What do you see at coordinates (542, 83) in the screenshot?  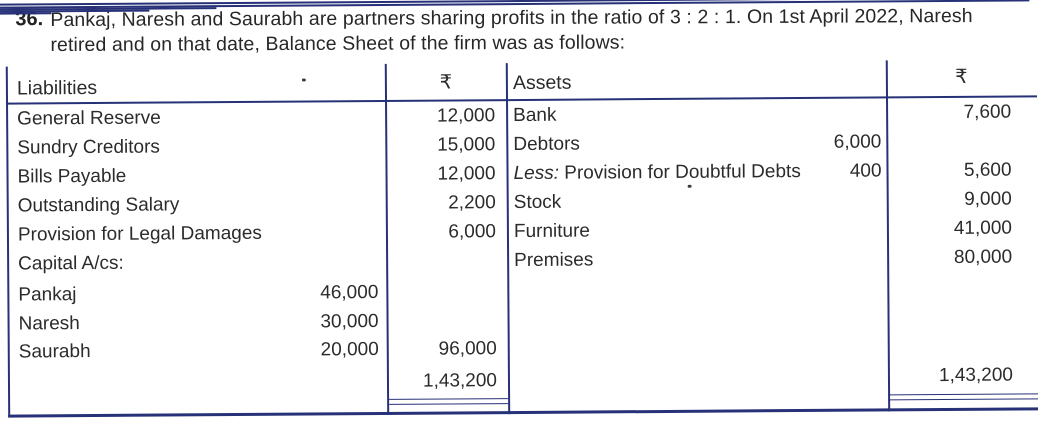 I see `assets-column-header: Assets` at bounding box center [542, 83].